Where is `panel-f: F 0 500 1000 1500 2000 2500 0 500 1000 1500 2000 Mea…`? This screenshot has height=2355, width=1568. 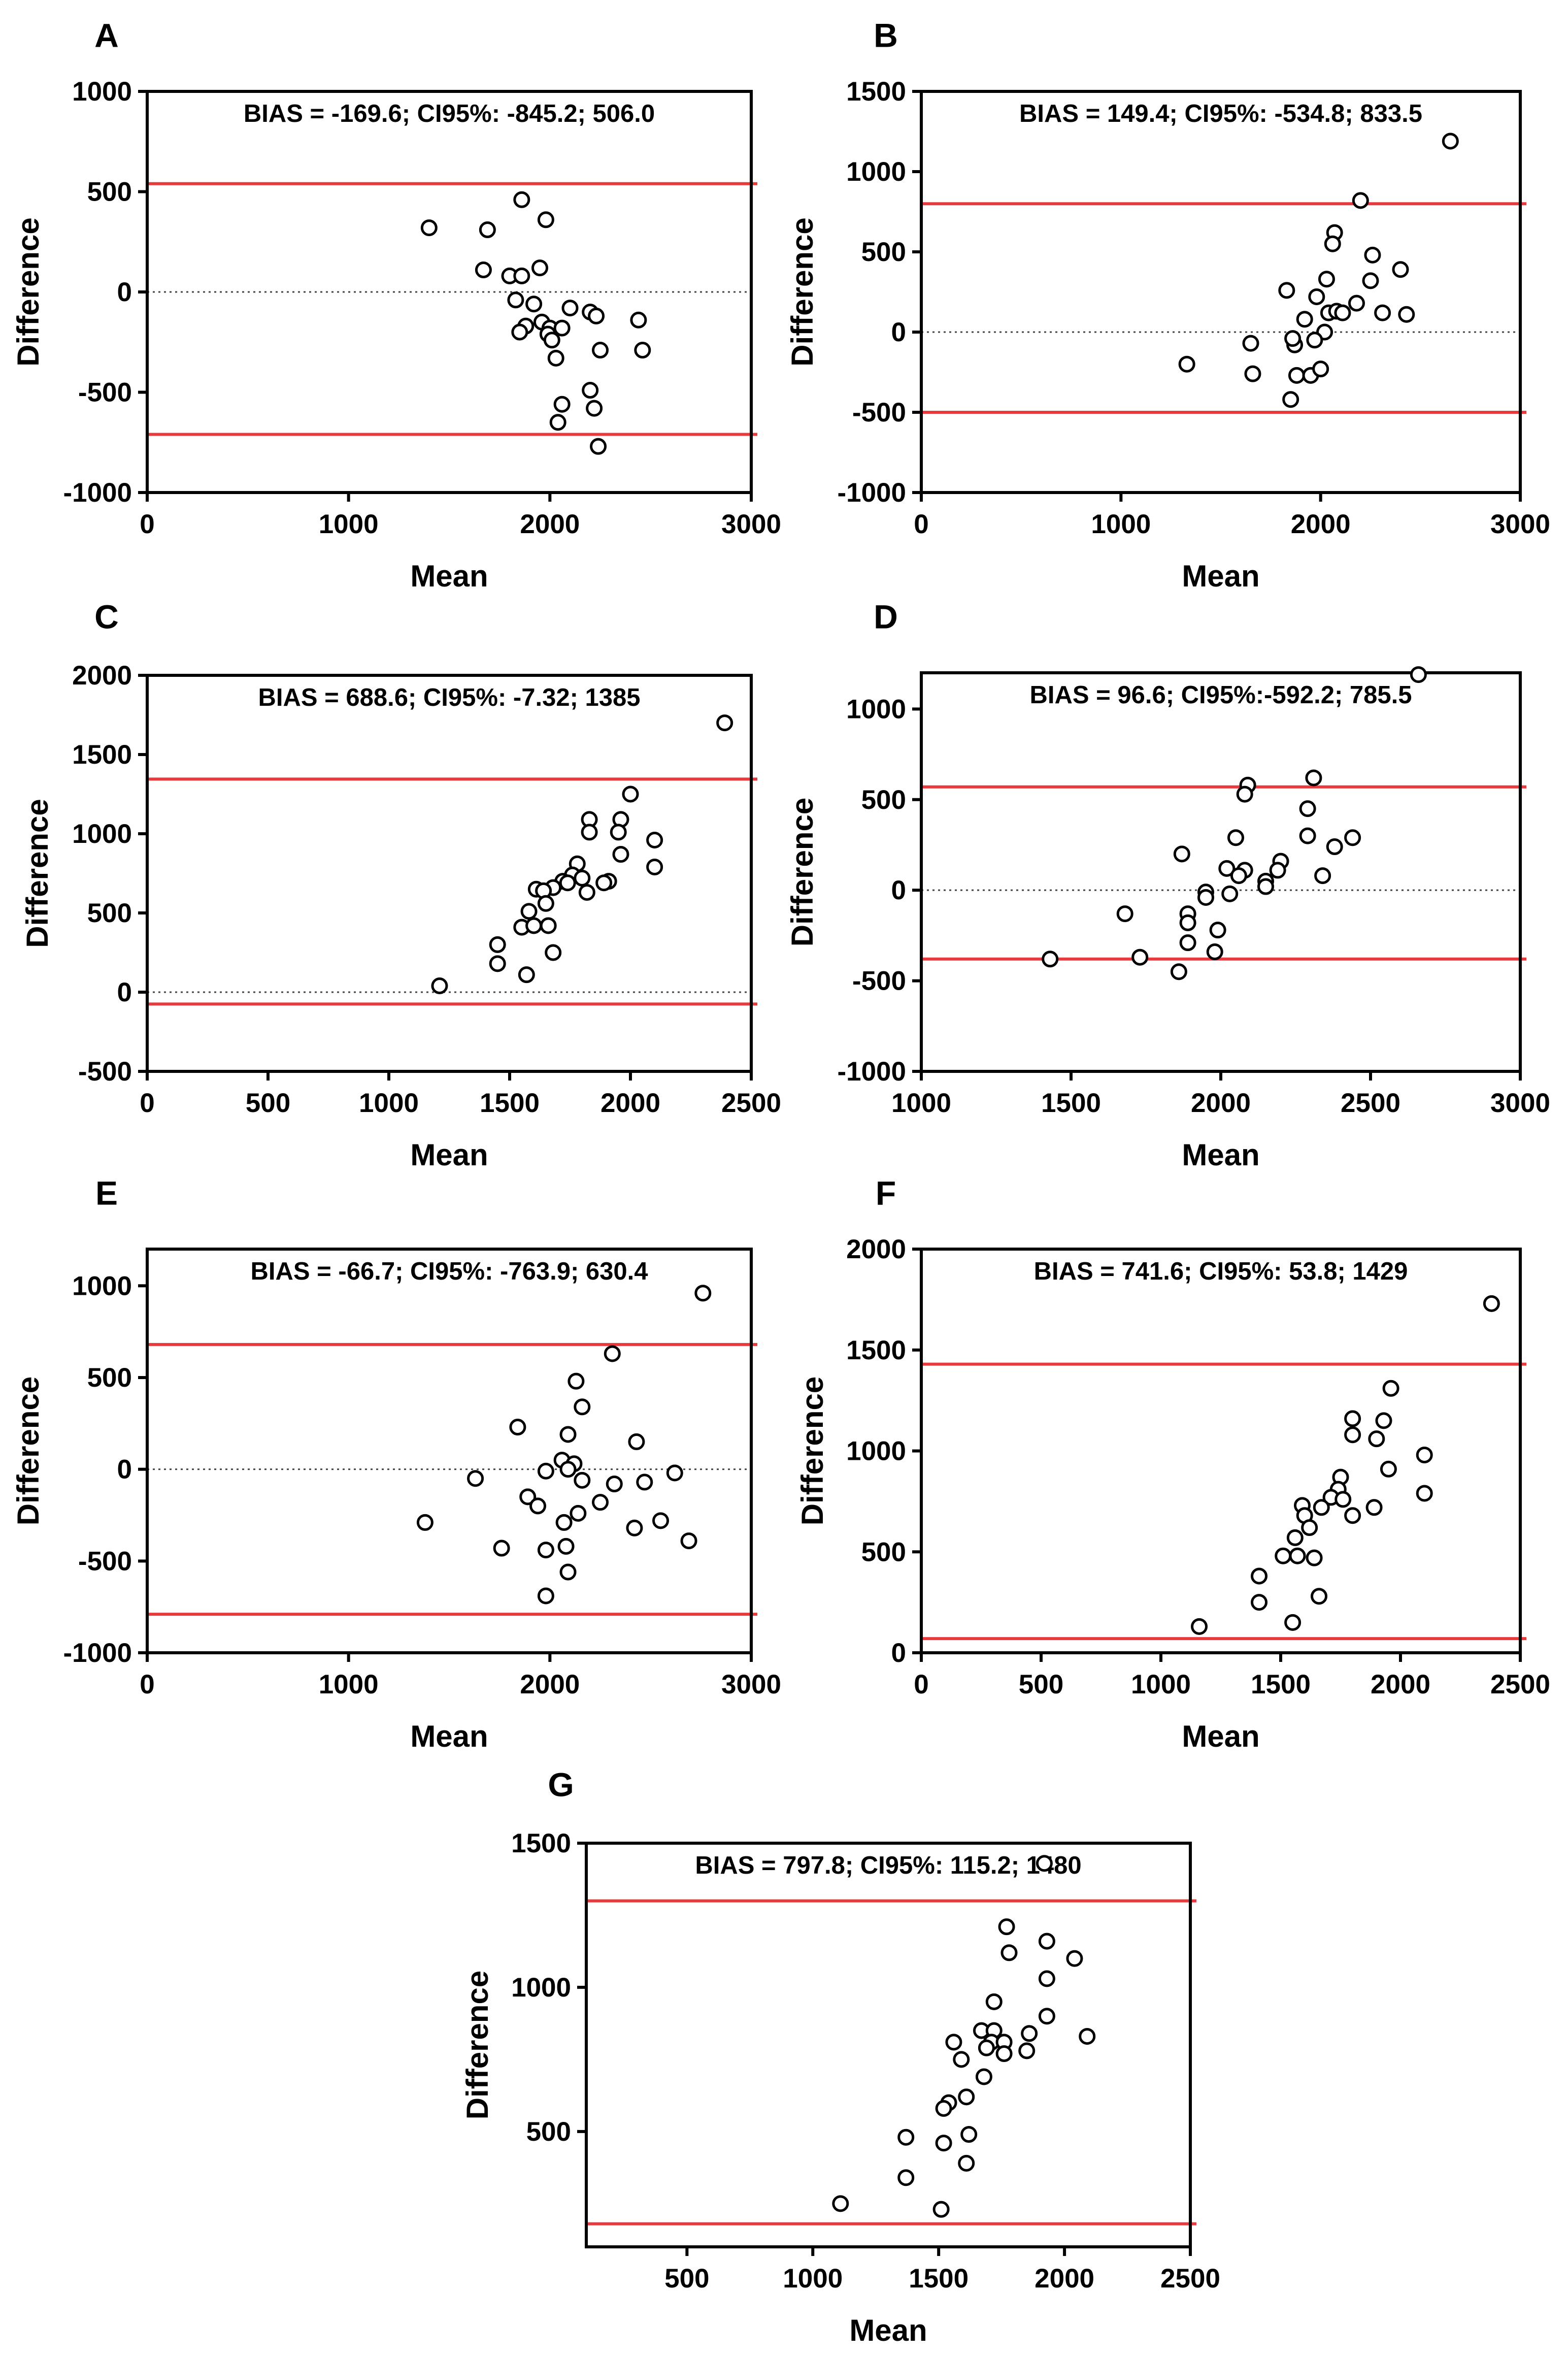
panel-f: F 0 500 1000 1500 2000 2500 0 500 1000 1500 2000 Mea… is located at coordinates (1173, 1463).